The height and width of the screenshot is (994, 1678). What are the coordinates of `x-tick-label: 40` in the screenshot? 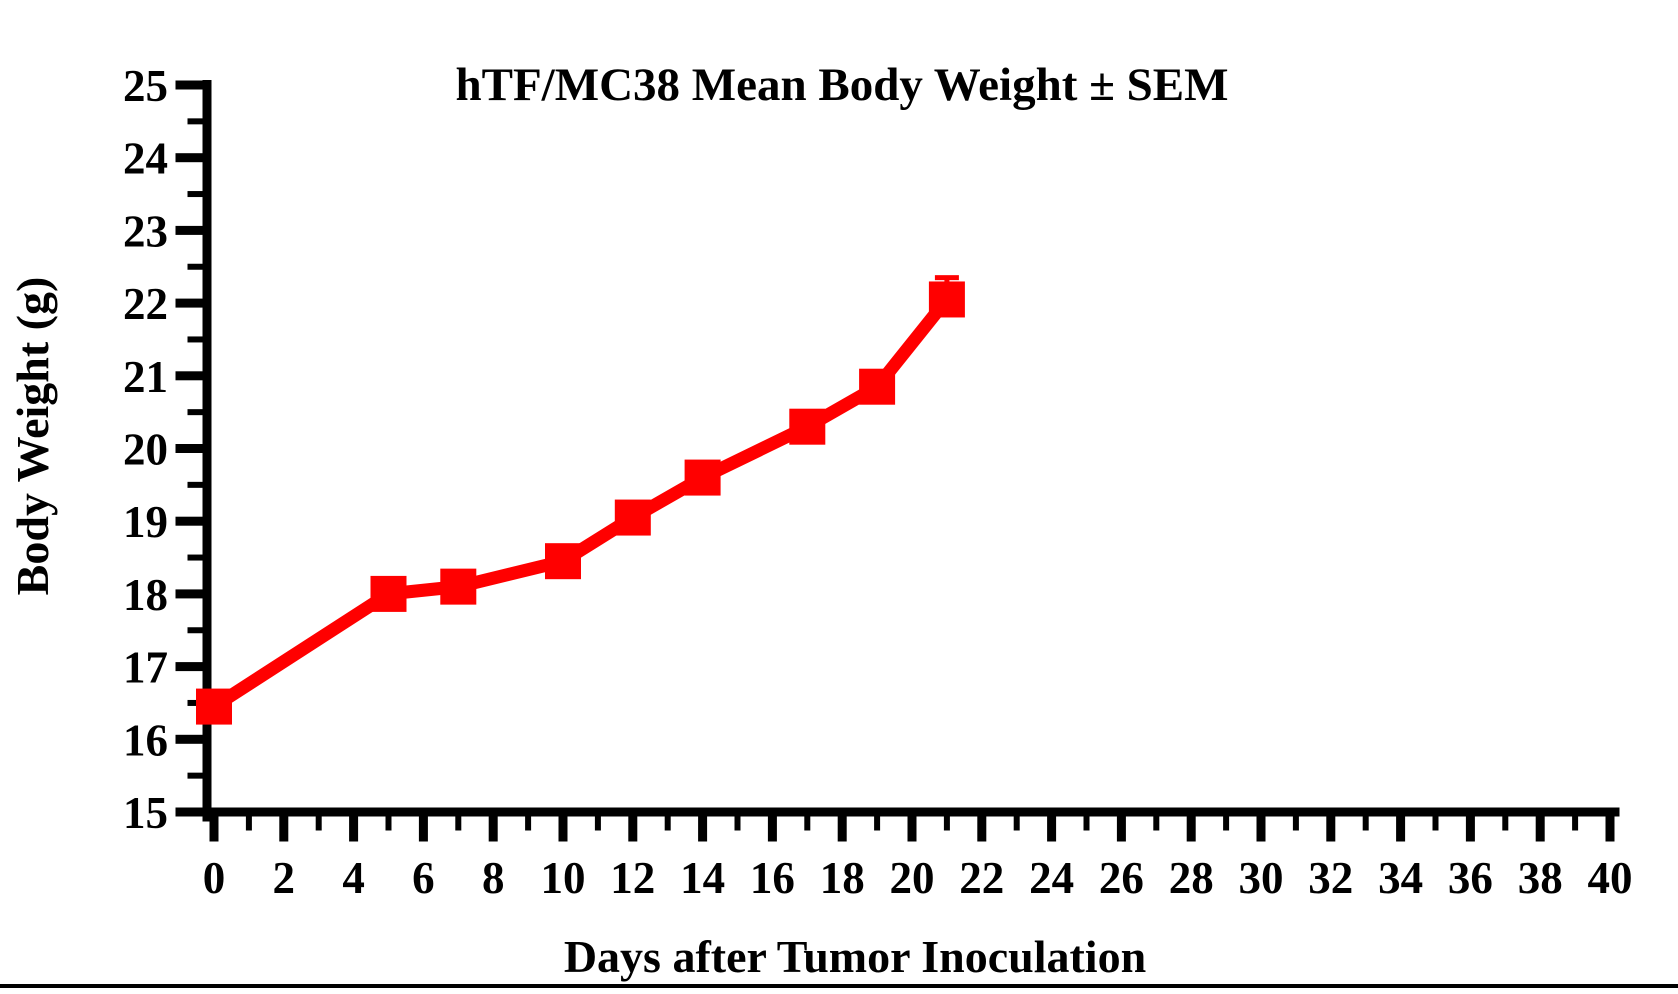 It's located at (1610, 878).